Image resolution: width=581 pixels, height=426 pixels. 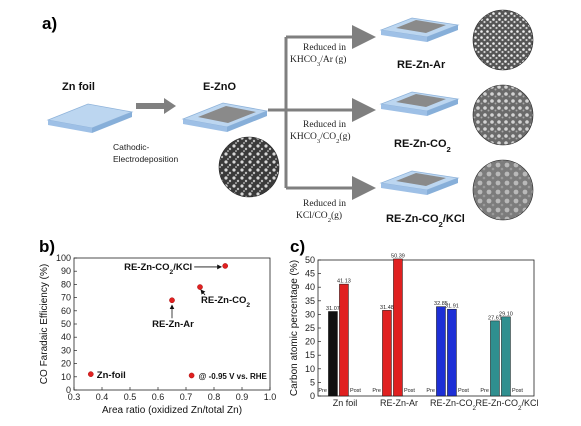 I want to click on branch-1-line-2: KHCO3/Ar (g), so click(x=318, y=61).